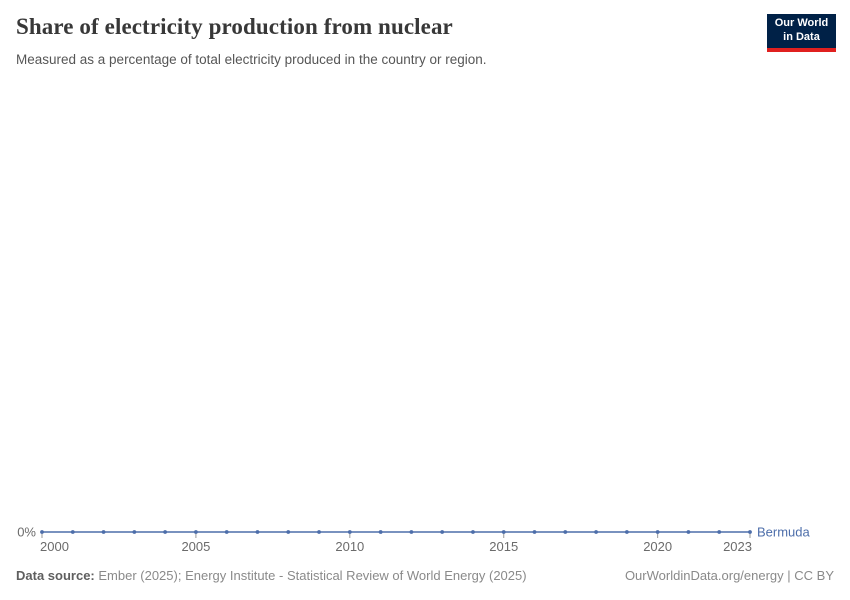  What do you see at coordinates (737, 546) in the screenshot?
I see `x-axis-label: 2023` at bounding box center [737, 546].